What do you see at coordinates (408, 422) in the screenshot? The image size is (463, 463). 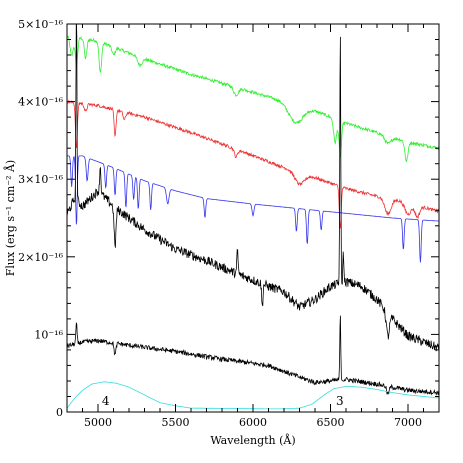 I see `x-tick-label: 7000` at bounding box center [408, 422].